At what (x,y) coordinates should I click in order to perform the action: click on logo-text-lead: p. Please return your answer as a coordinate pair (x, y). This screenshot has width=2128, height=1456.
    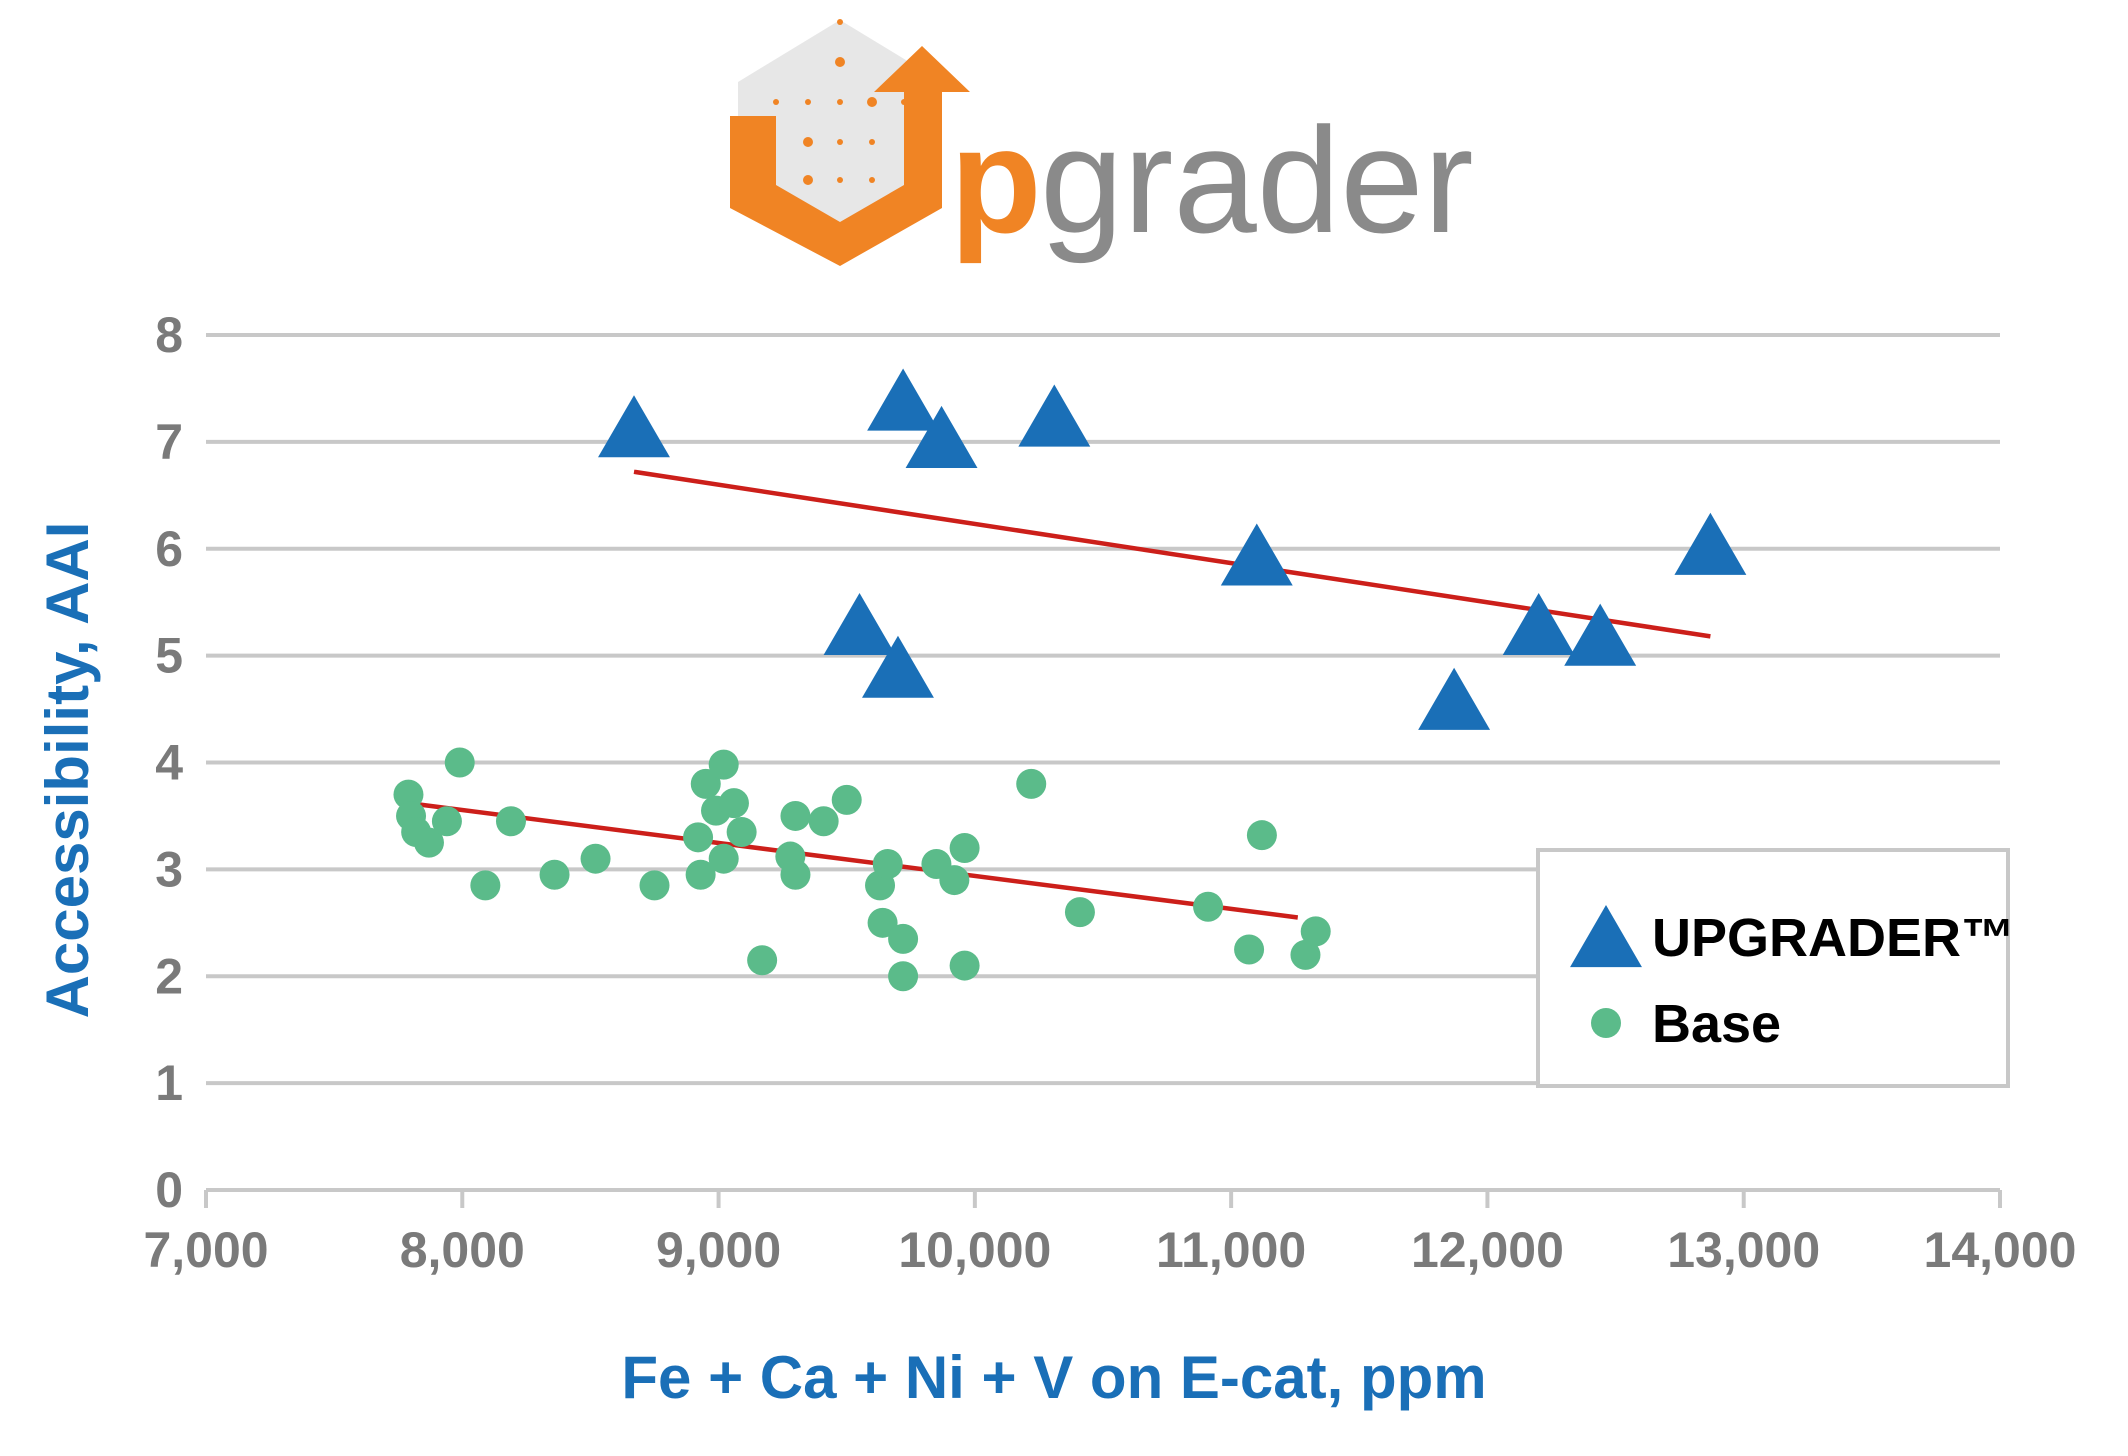
    Looking at the image, I should click on (996, 180).